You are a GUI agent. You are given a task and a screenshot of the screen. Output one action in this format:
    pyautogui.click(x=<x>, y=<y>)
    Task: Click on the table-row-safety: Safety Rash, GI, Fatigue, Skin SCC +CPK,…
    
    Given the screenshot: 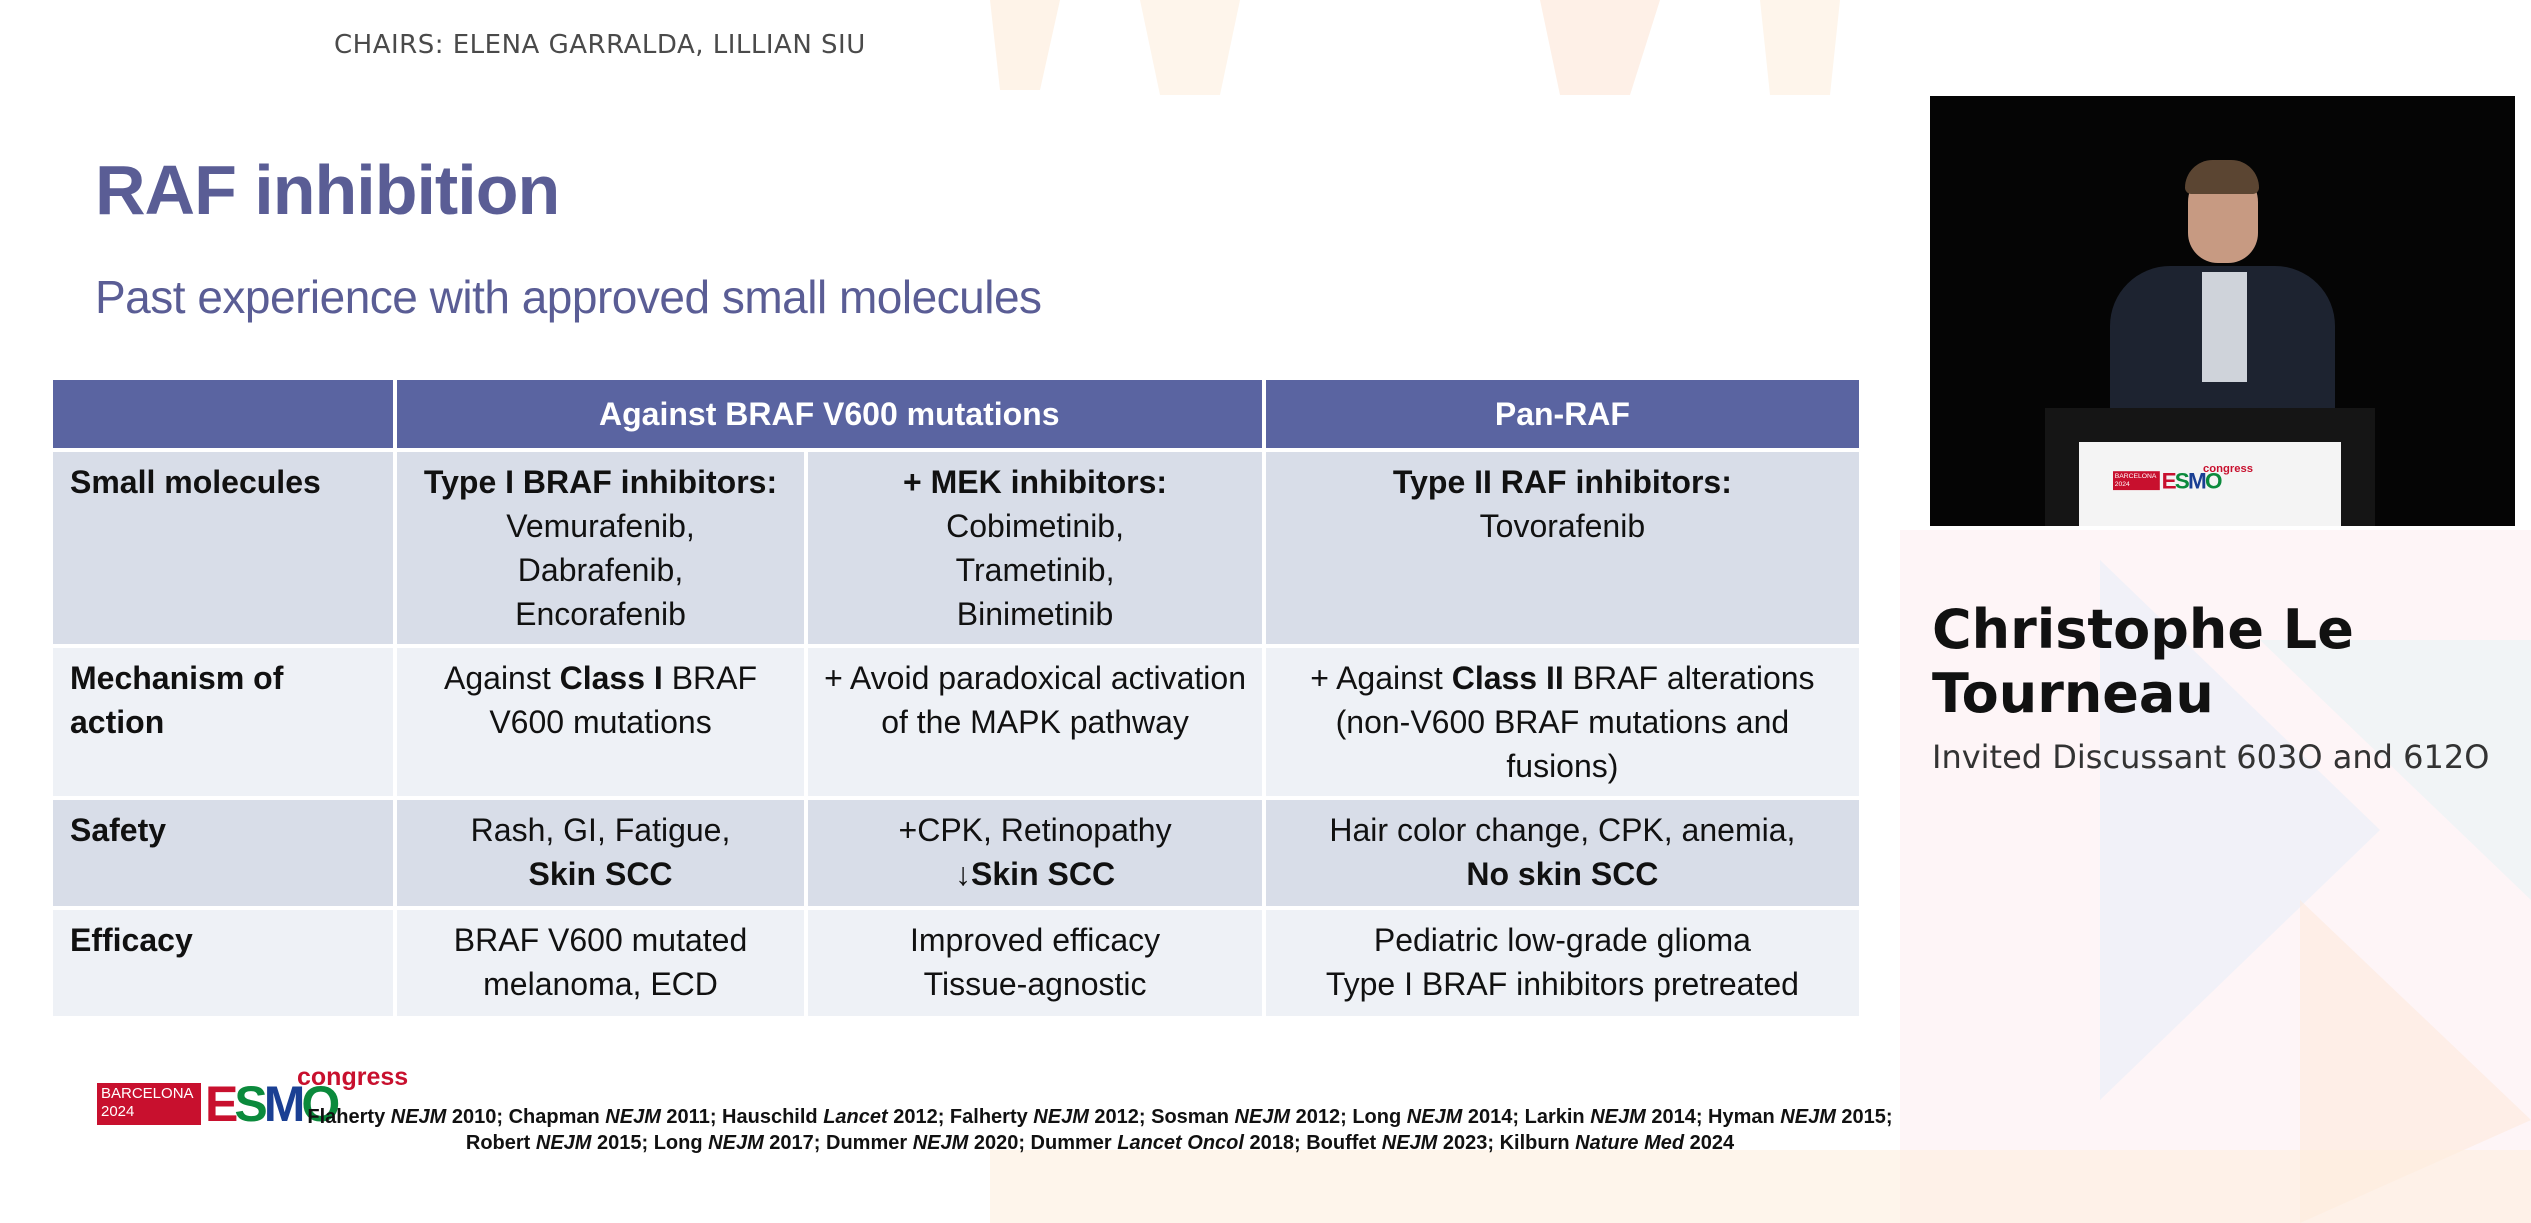 What is the action you would take?
    pyautogui.click(x=956, y=853)
    